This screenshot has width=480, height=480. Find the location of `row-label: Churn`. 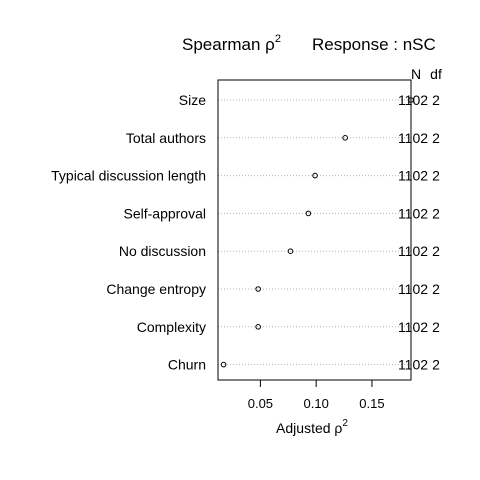

row-label: Churn is located at coordinates (187, 365).